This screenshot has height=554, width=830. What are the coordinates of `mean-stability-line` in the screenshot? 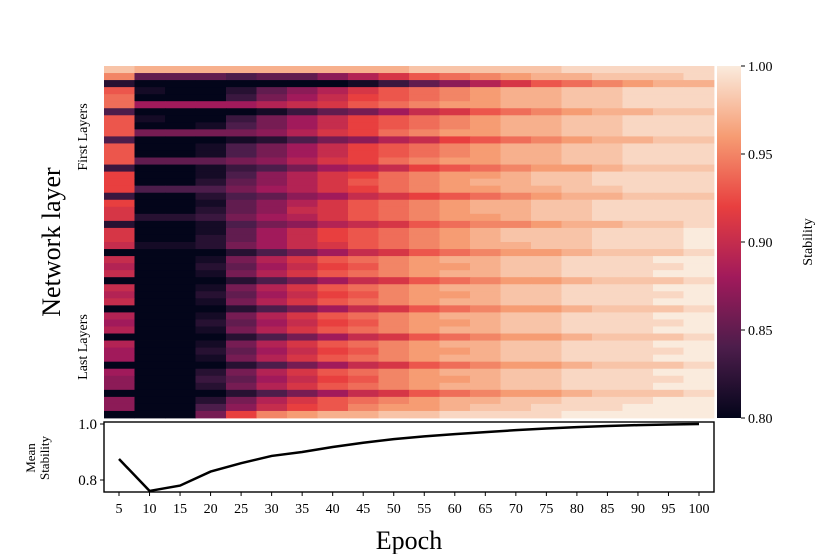 It's located at (409, 457).